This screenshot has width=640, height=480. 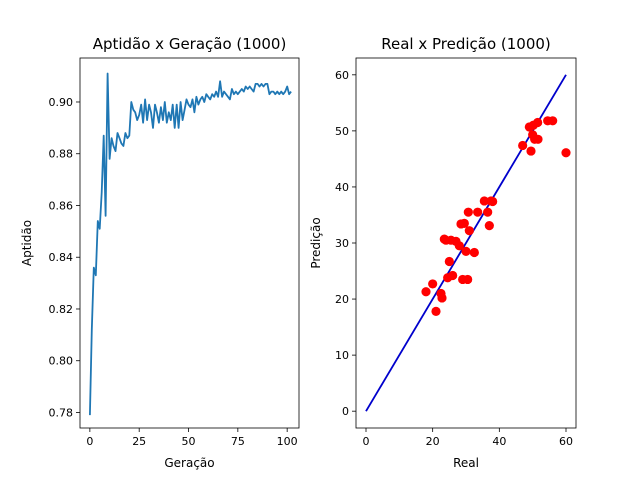 I want to click on left-y-tick-label: 0.88, so click(x=61, y=154).